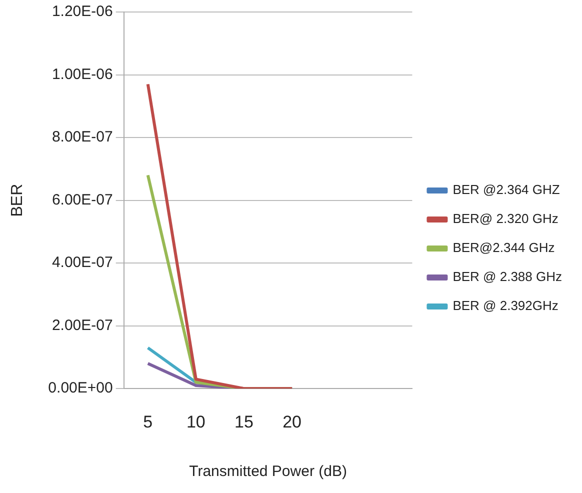  What do you see at coordinates (268, 471) in the screenshot?
I see `x-axis-title: Transmitted Power (dB)` at bounding box center [268, 471].